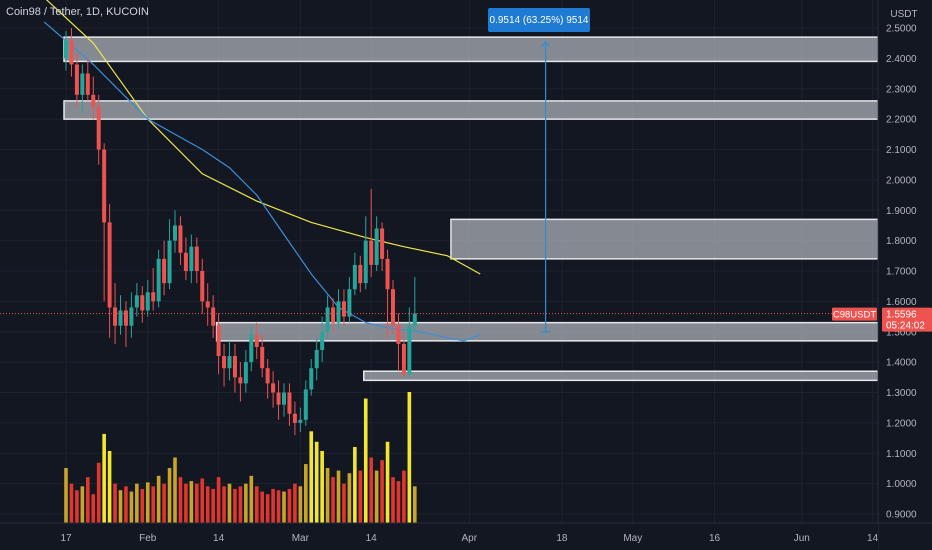 The height and width of the screenshot is (550, 932). Describe the element at coordinates (901, 150) in the screenshot. I see `price-tick-label: 2.1000` at that location.